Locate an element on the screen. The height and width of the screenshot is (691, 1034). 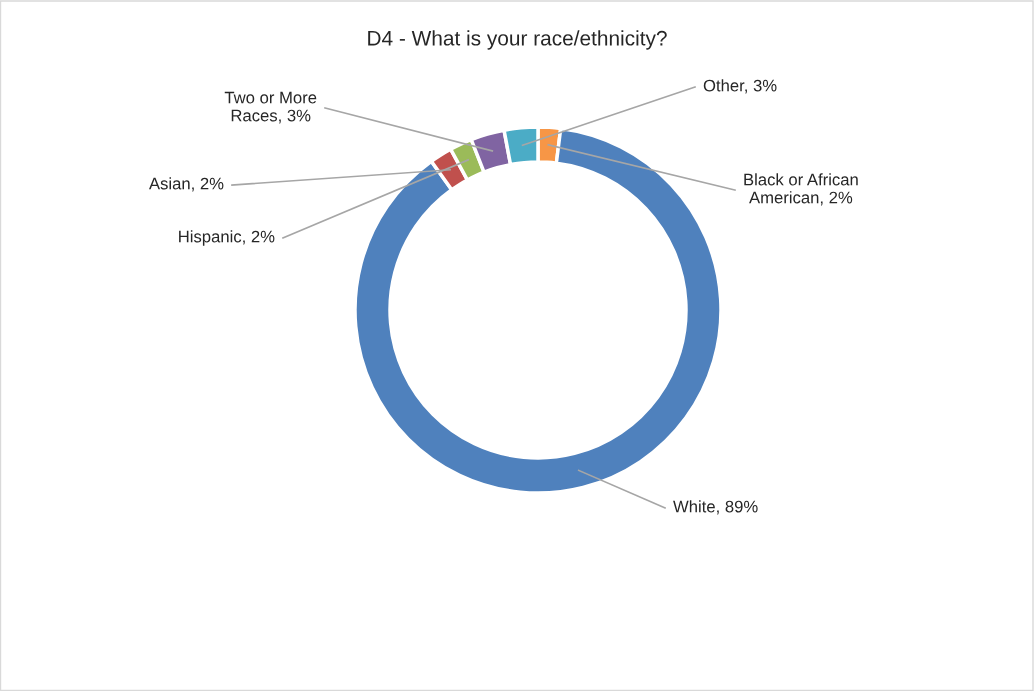
slice-label: Hispanic, 2% is located at coordinates (227, 238).